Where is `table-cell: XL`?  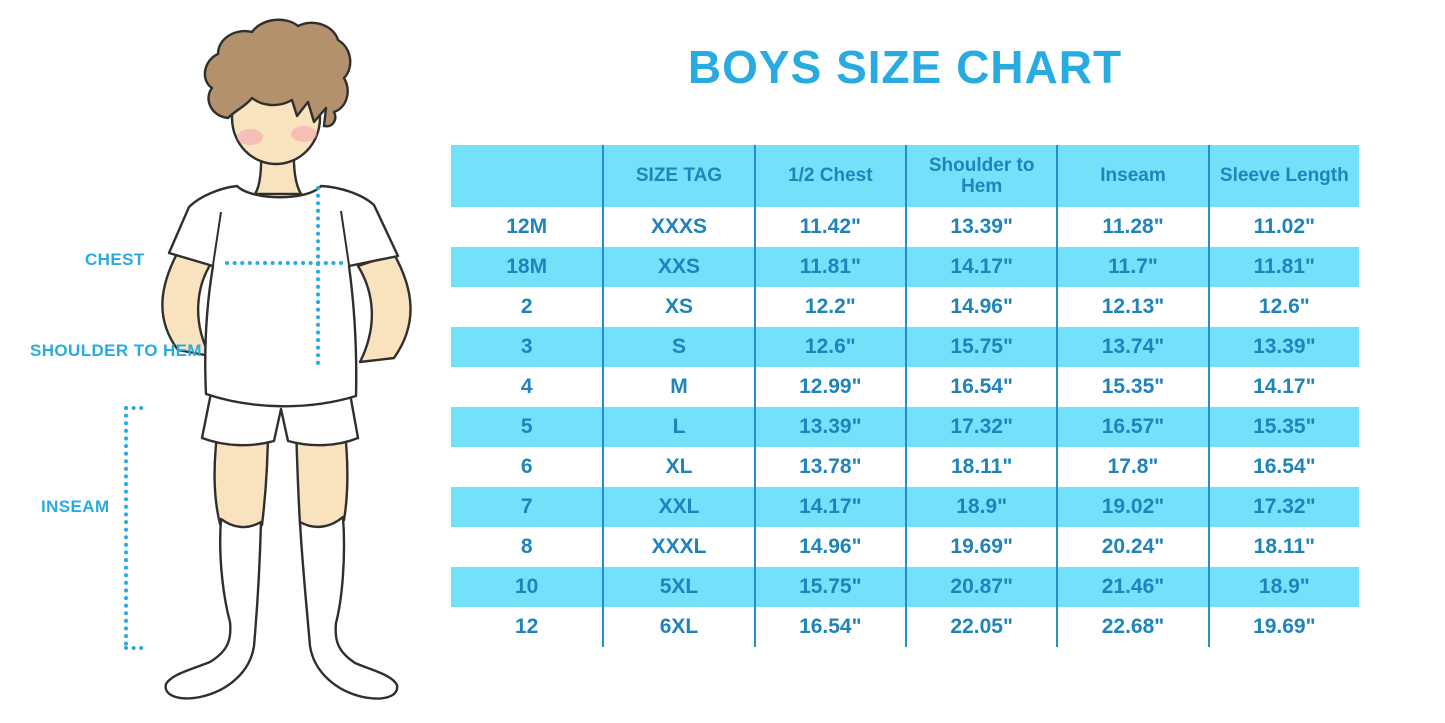
table-cell: XL is located at coordinates (677, 467).